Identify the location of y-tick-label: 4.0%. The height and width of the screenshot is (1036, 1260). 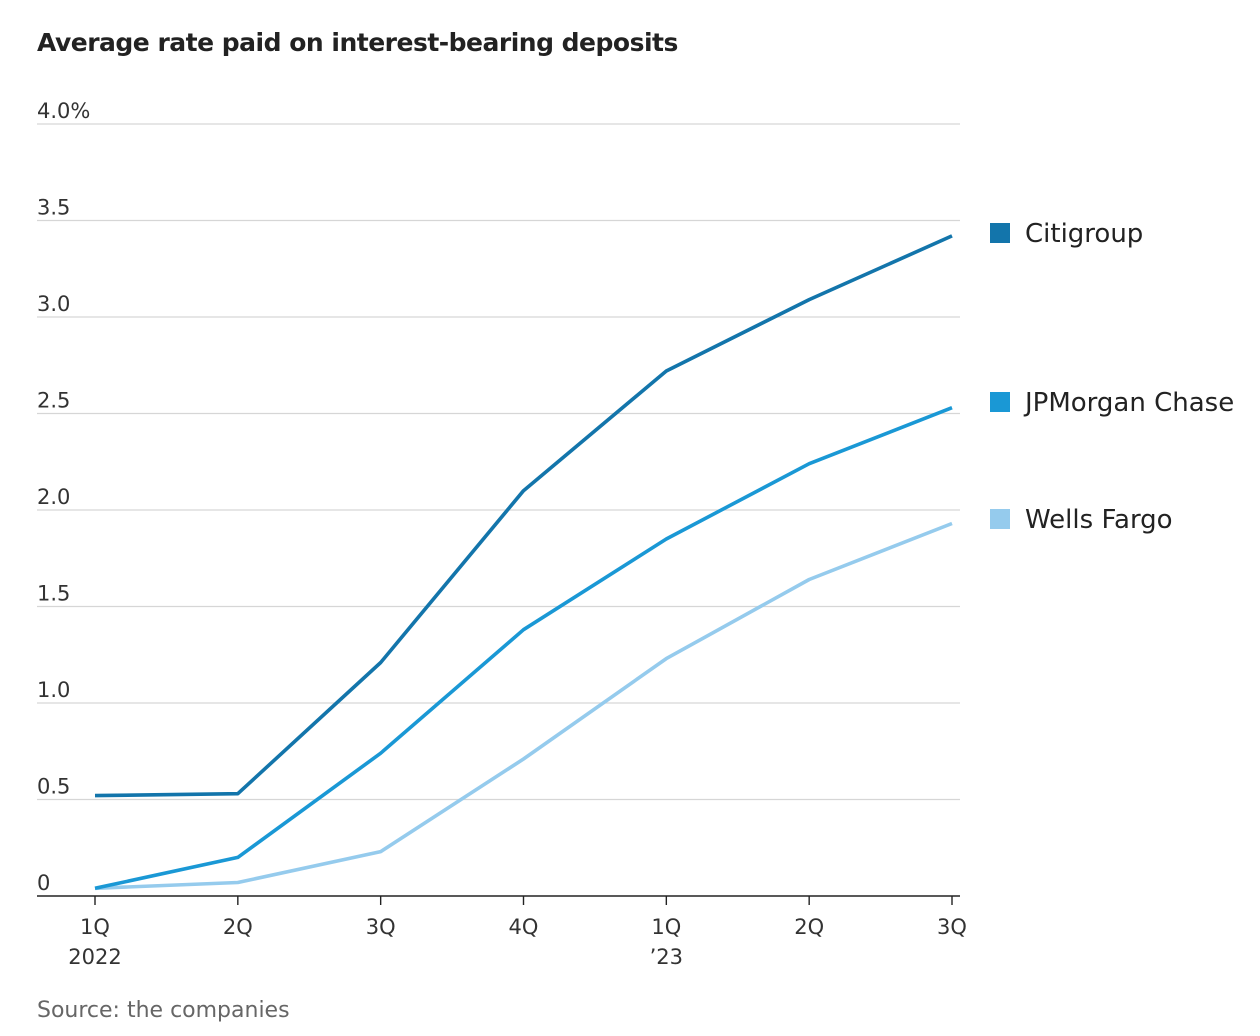
(63, 111).